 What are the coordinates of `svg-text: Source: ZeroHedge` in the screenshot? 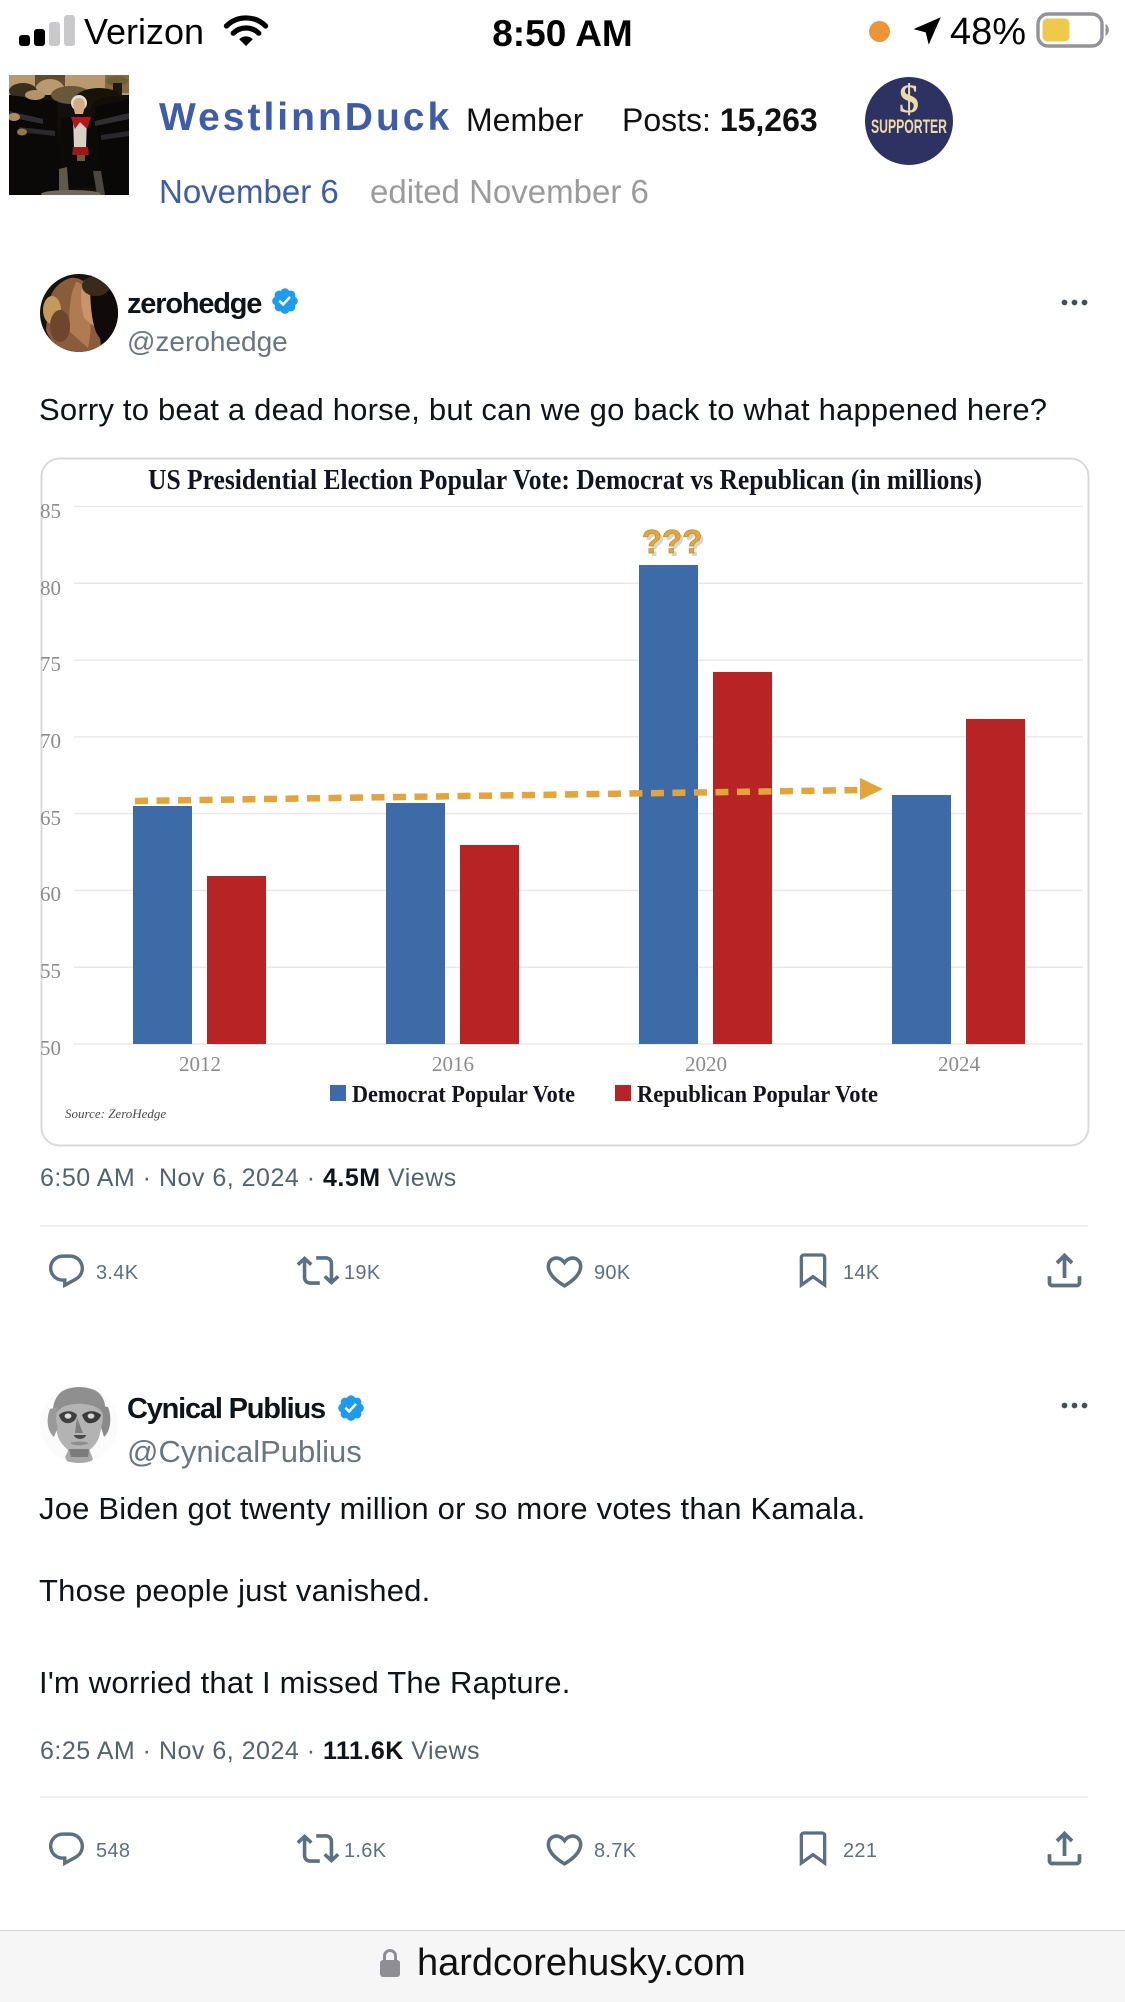 It's located at (115, 1113).